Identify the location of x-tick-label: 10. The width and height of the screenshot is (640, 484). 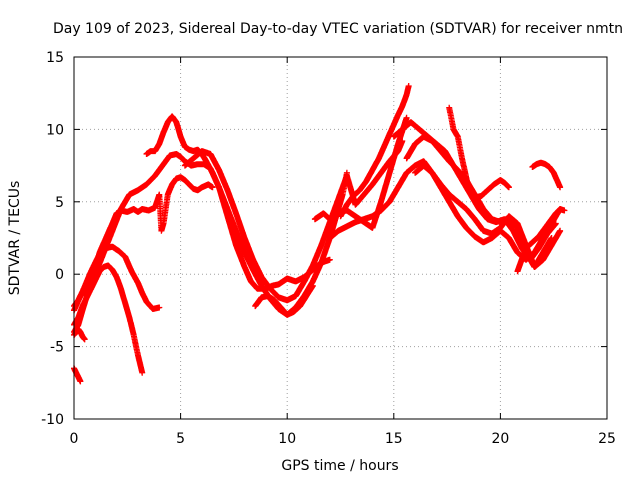
(287, 439).